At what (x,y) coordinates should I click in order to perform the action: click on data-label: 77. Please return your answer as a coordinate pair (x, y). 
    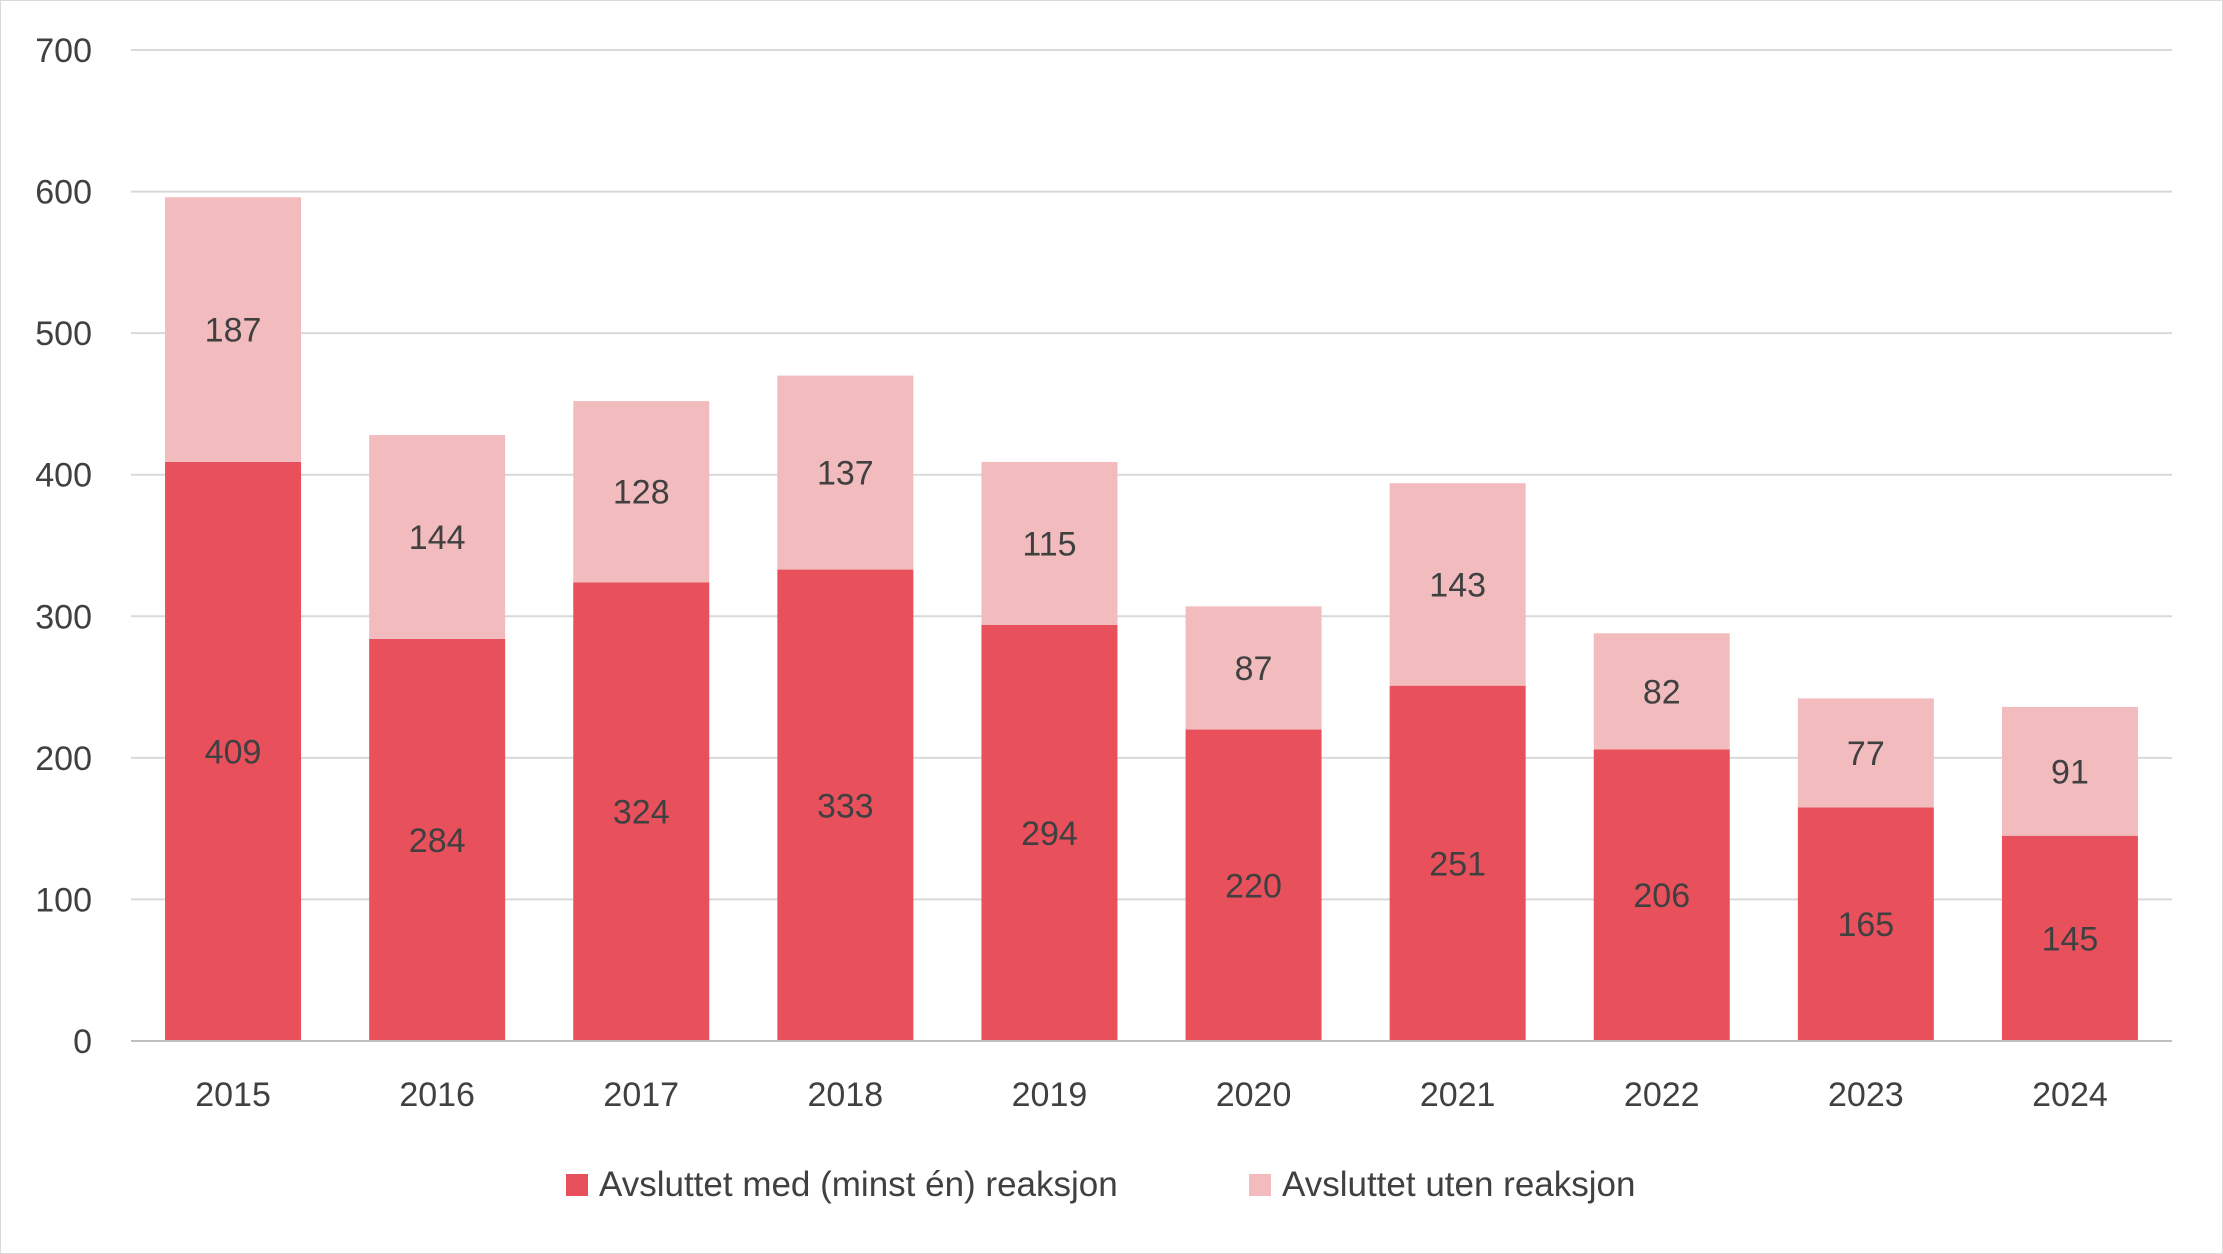
    Looking at the image, I should click on (1866, 754).